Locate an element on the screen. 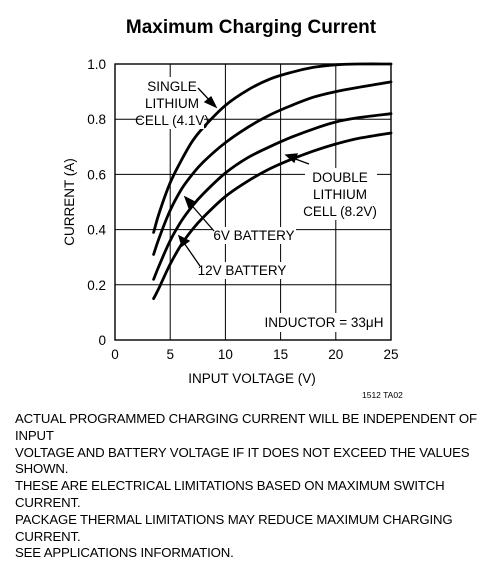 The height and width of the screenshot is (562, 484). single-cell-label-line3: CELL (4.1V) is located at coordinates (172, 120).